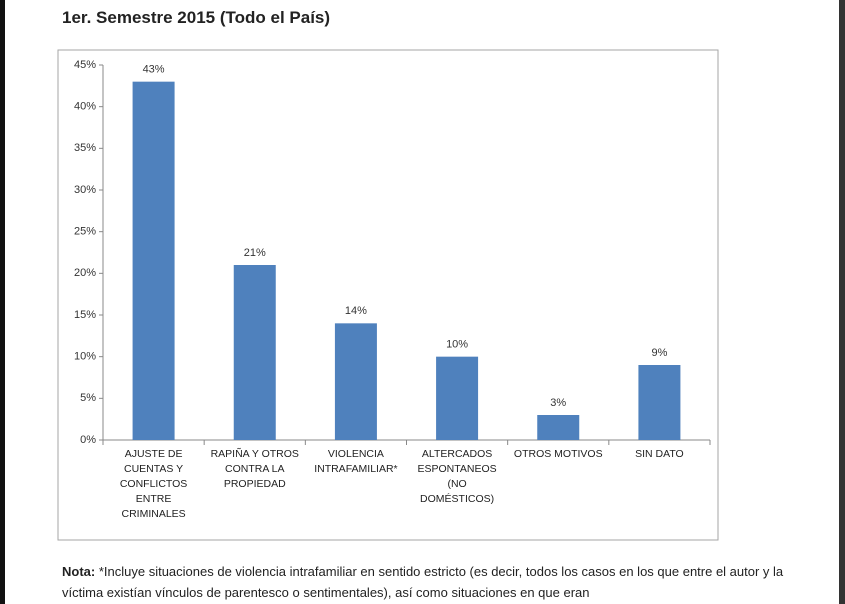 Image resolution: width=845 pixels, height=604 pixels. What do you see at coordinates (356, 311) in the screenshot?
I see `data-label: 14%` at bounding box center [356, 311].